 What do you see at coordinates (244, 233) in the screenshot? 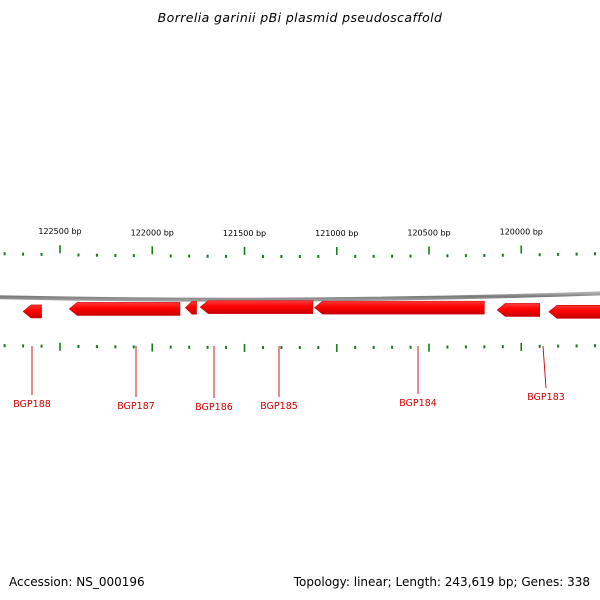
I see `ruler-label: 121500 bp` at bounding box center [244, 233].